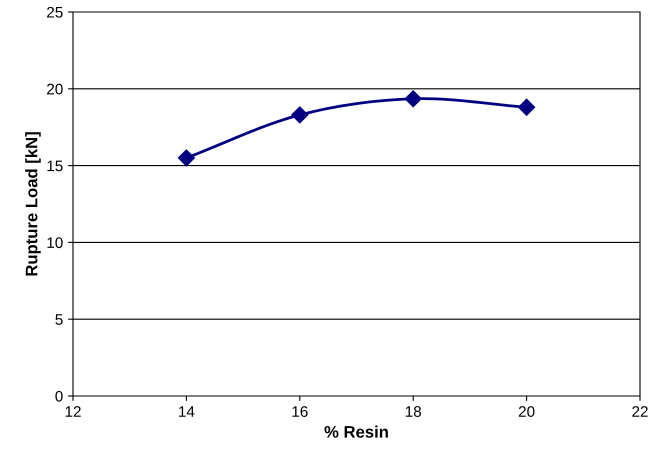  Describe the element at coordinates (526, 411) in the screenshot. I see `x-tick-label: 20` at that location.